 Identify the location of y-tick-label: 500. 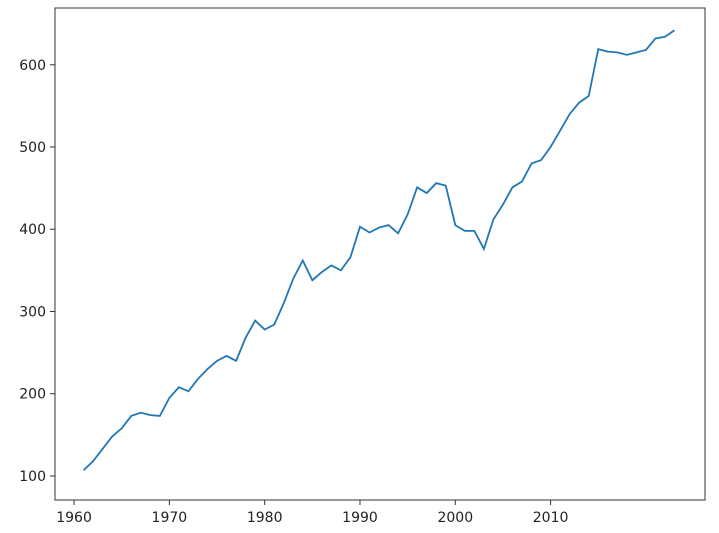
(32, 148).